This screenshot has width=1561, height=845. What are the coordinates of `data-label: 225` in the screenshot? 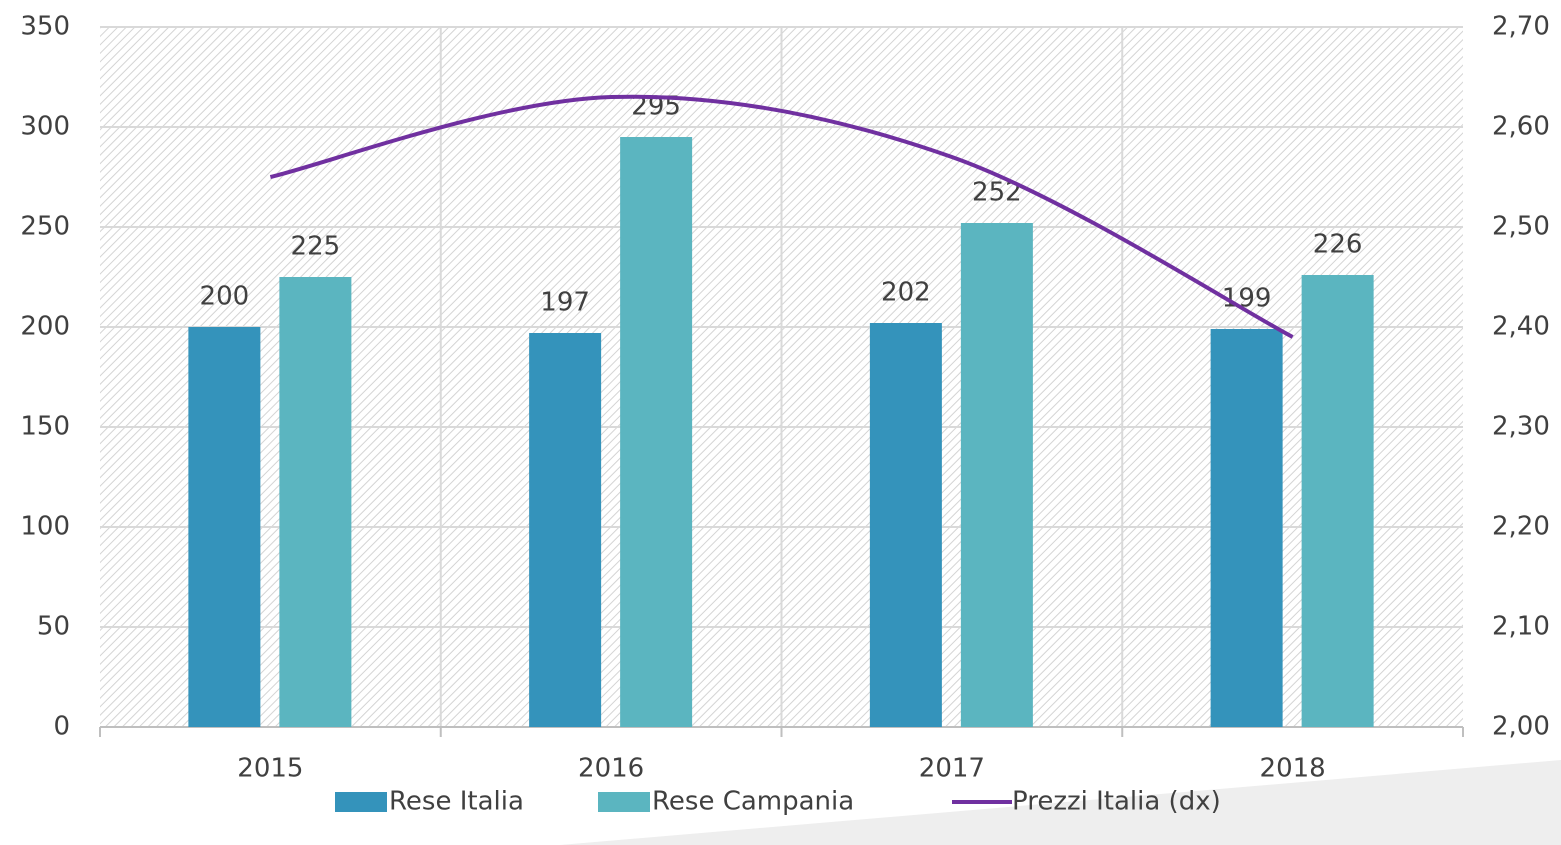 It's located at (316, 247).